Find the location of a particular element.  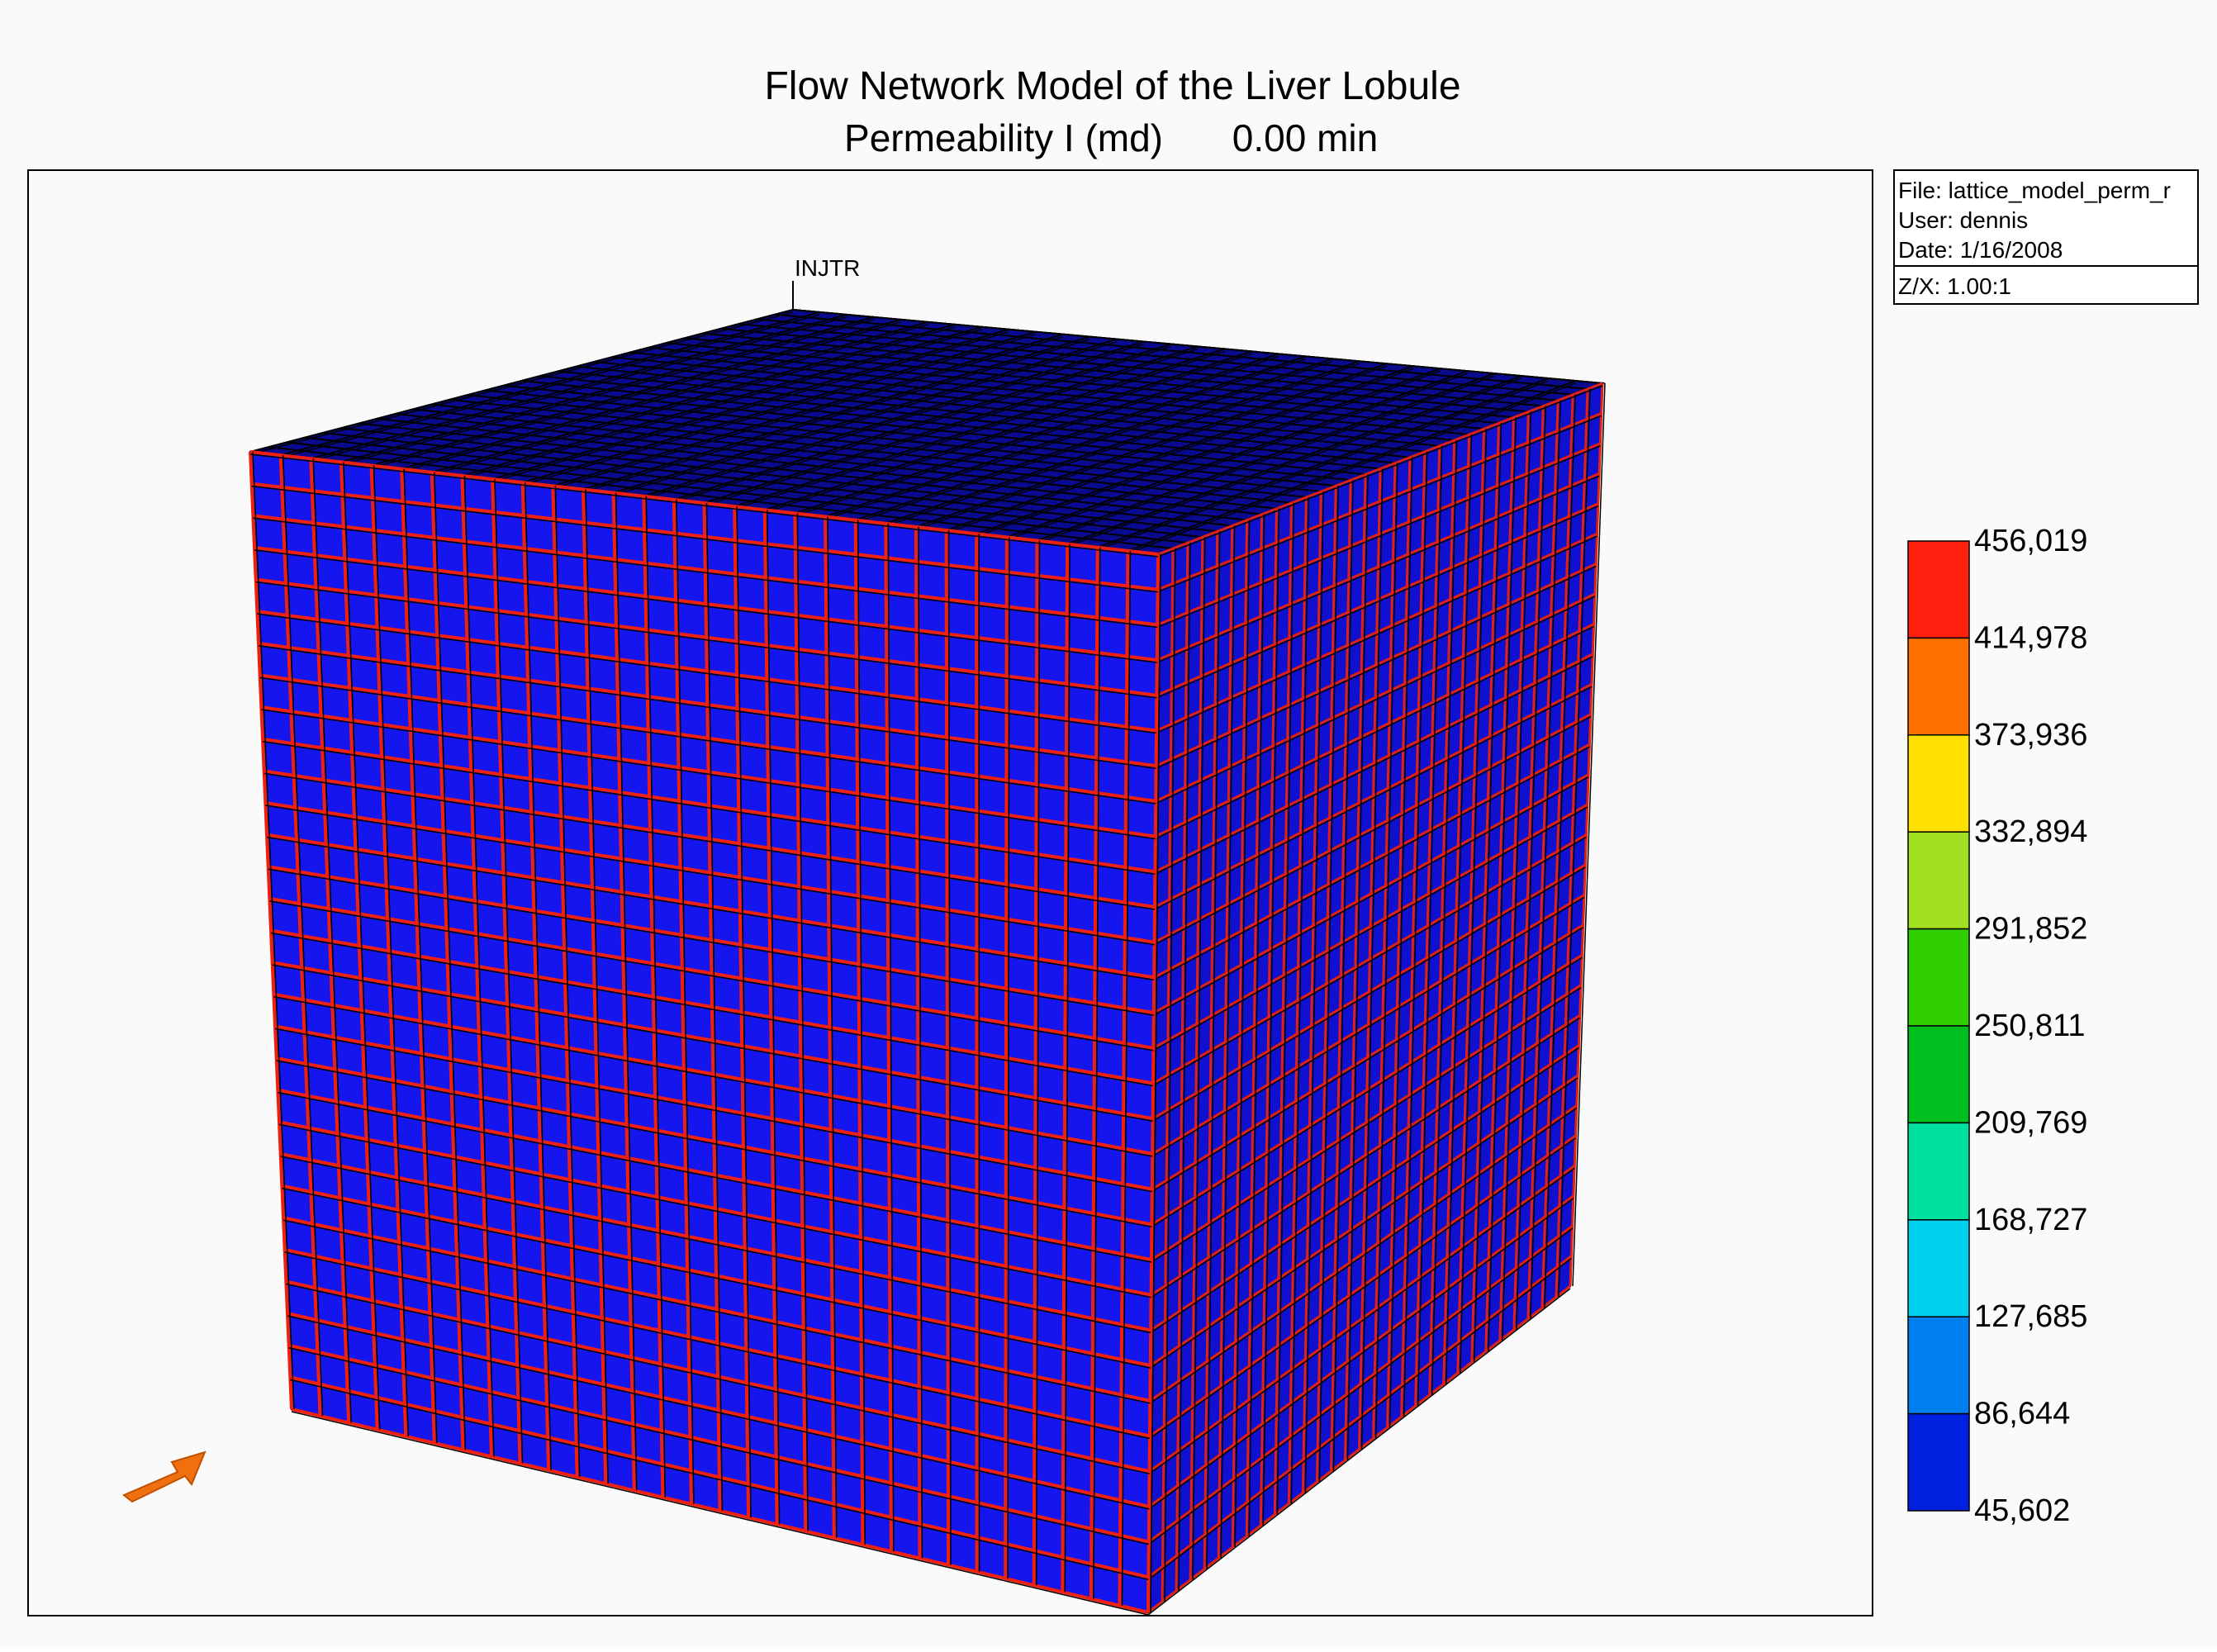

legend-label: 332,894 is located at coordinates (2030, 831).